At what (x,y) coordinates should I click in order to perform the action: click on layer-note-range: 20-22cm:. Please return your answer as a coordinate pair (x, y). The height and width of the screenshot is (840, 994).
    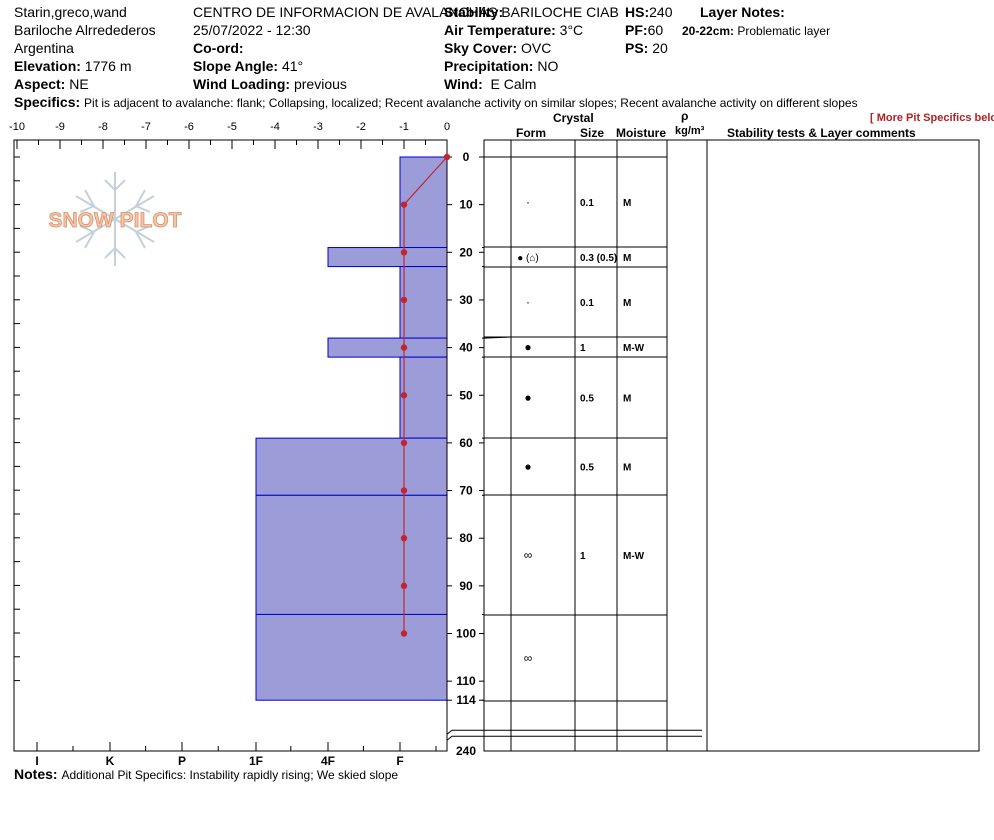
    Looking at the image, I should click on (708, 31).